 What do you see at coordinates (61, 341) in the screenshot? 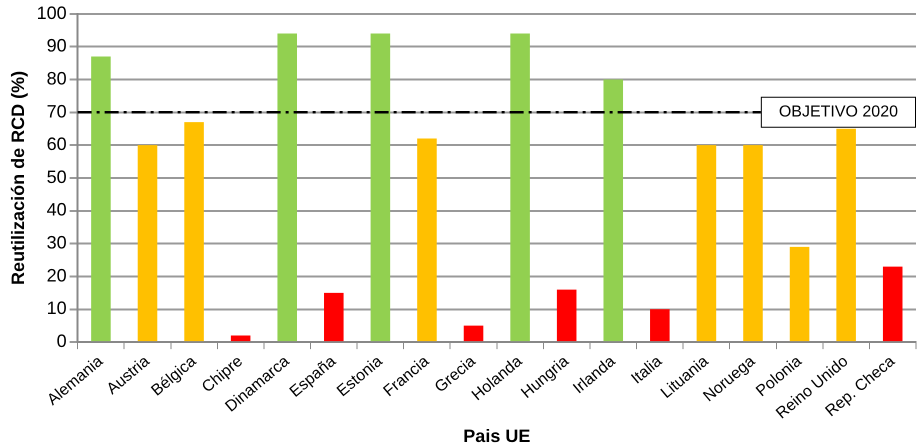
I see `y-tick-label: 0` at bounding box center [61, 341].